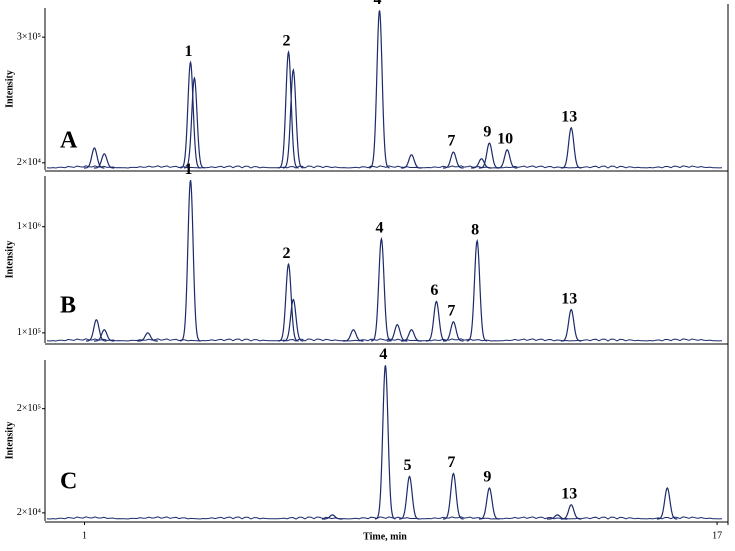 This screenshot has height=551, width=735. Describe the element at coordinates (434, 290) in the screenshot. I see `peak-label: 6` at that location.